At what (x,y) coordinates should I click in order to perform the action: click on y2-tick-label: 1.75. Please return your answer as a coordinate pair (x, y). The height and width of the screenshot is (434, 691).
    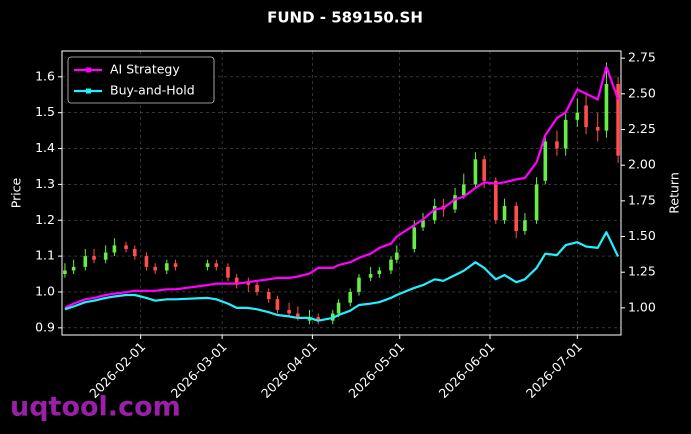
    Looking at the image, I should click on (642, 199).